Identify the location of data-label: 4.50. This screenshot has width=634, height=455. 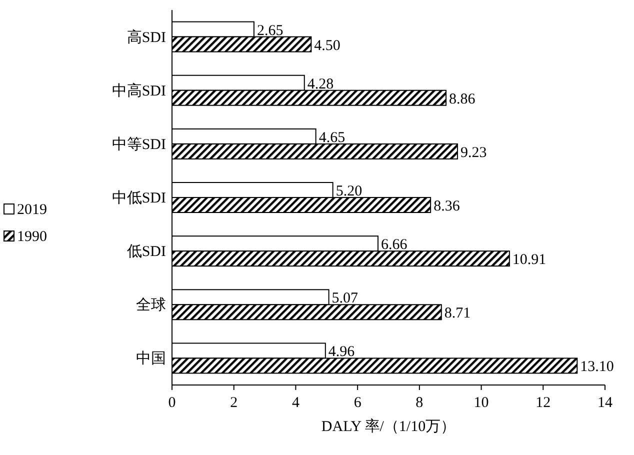
(327, 46).